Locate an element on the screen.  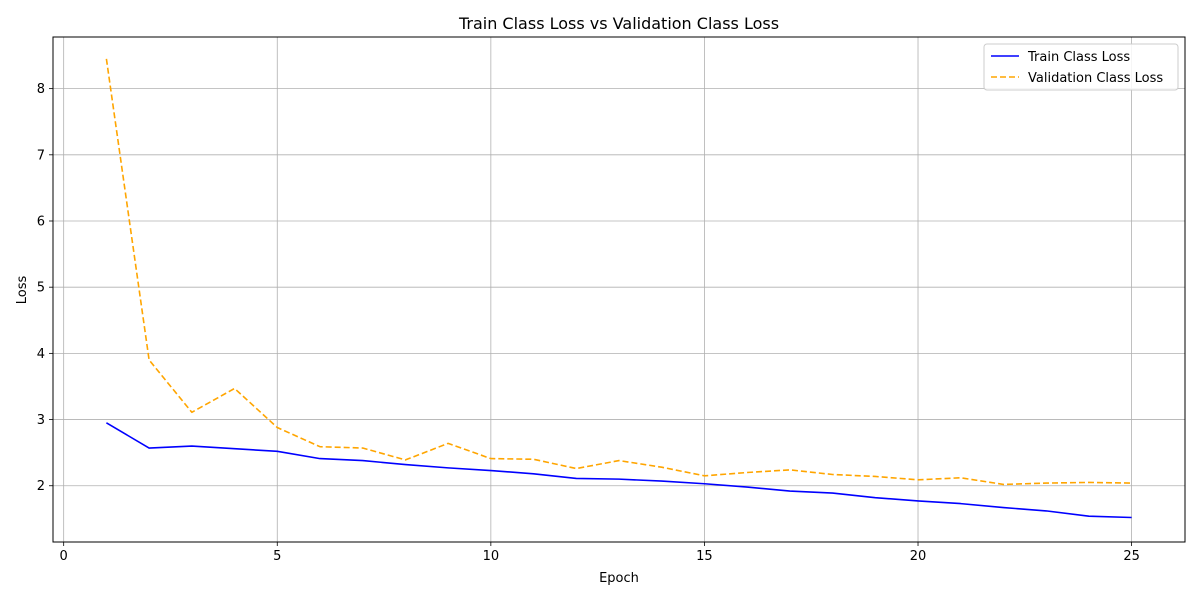
y-tick-label: 3 is located at coordinates (41, 420).